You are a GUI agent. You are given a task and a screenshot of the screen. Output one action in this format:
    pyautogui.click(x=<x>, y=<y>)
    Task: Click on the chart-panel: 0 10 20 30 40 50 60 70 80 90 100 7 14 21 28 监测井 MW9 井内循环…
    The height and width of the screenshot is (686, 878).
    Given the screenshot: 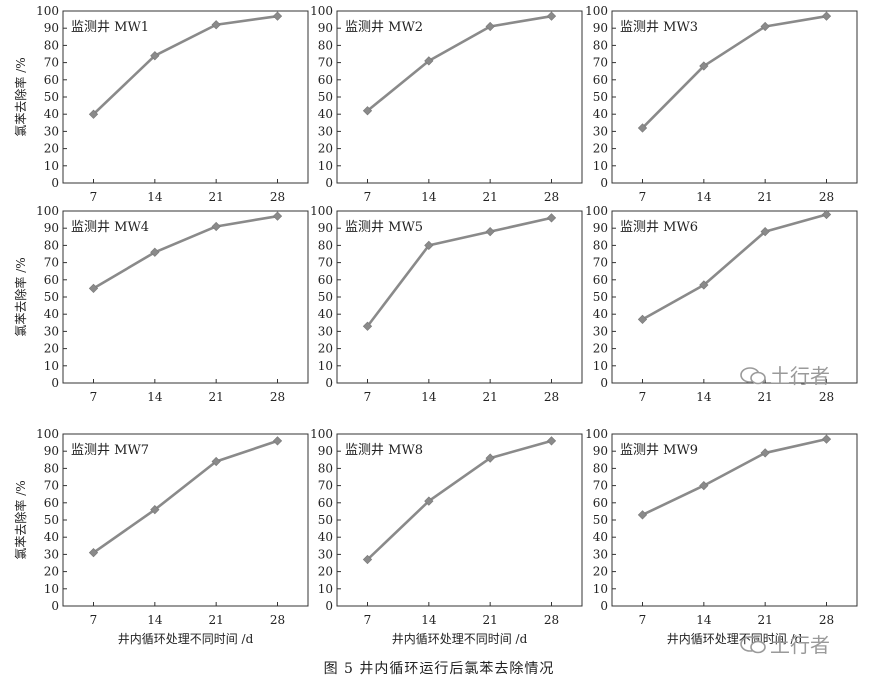 What is the action you would take?
    pyautogui.click(x=721, y=536)
    